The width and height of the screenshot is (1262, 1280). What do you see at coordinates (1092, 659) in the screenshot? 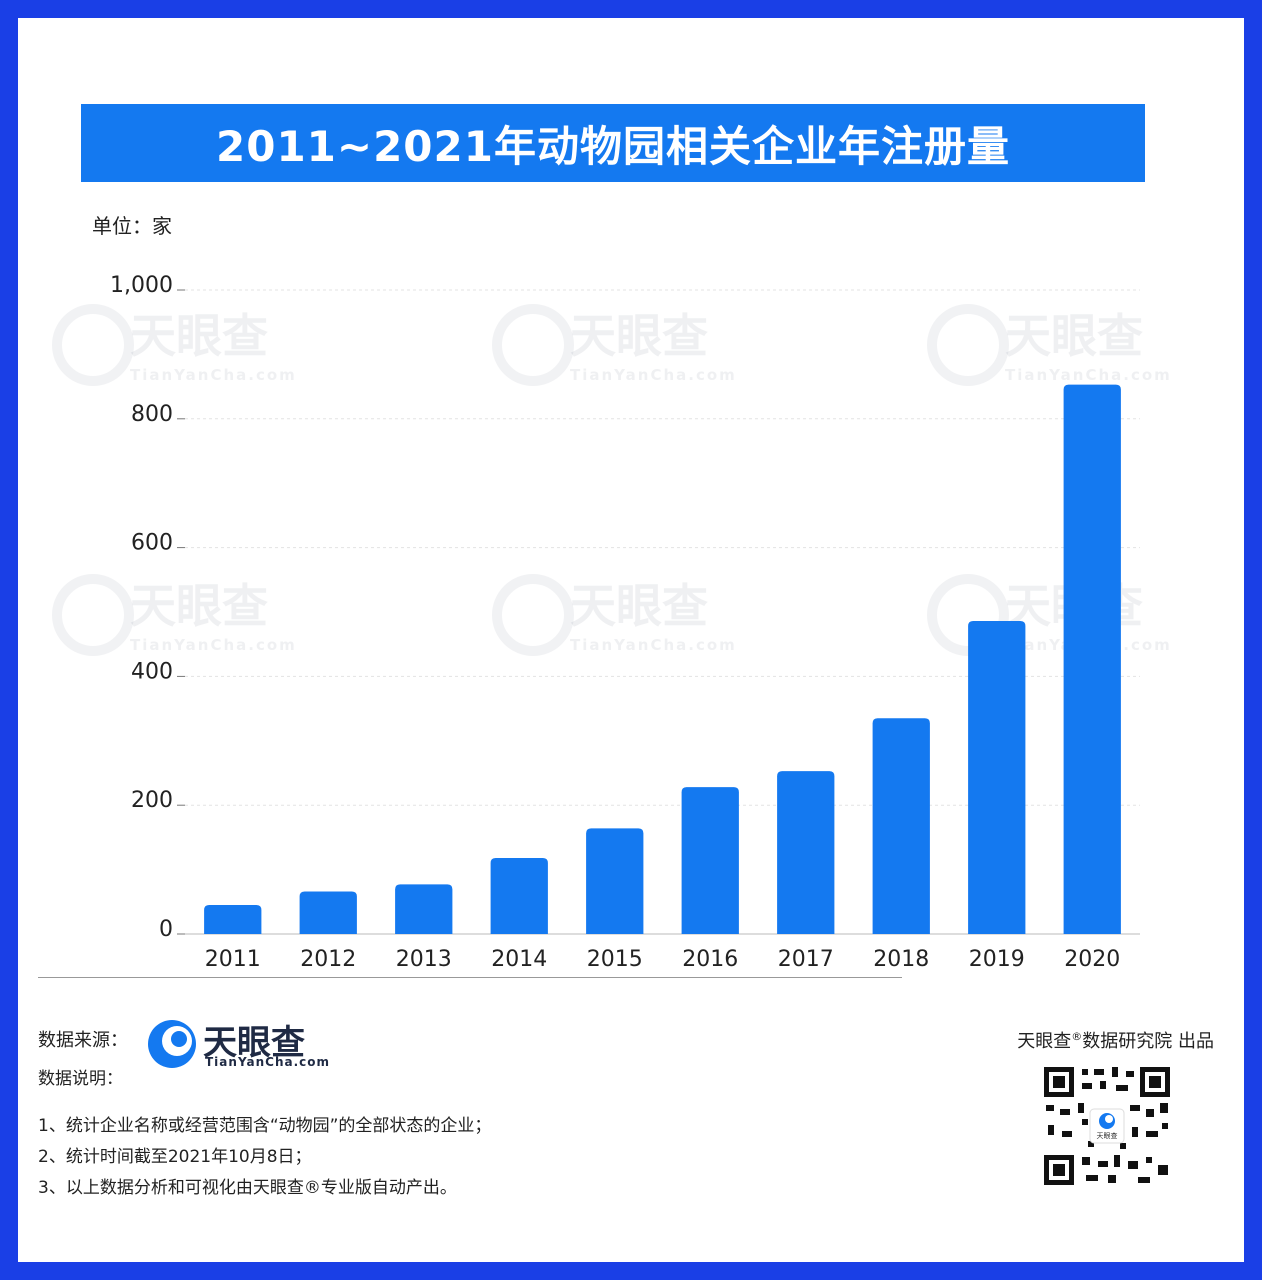
I see `bar-2020` at bounding box center [1092, 659].